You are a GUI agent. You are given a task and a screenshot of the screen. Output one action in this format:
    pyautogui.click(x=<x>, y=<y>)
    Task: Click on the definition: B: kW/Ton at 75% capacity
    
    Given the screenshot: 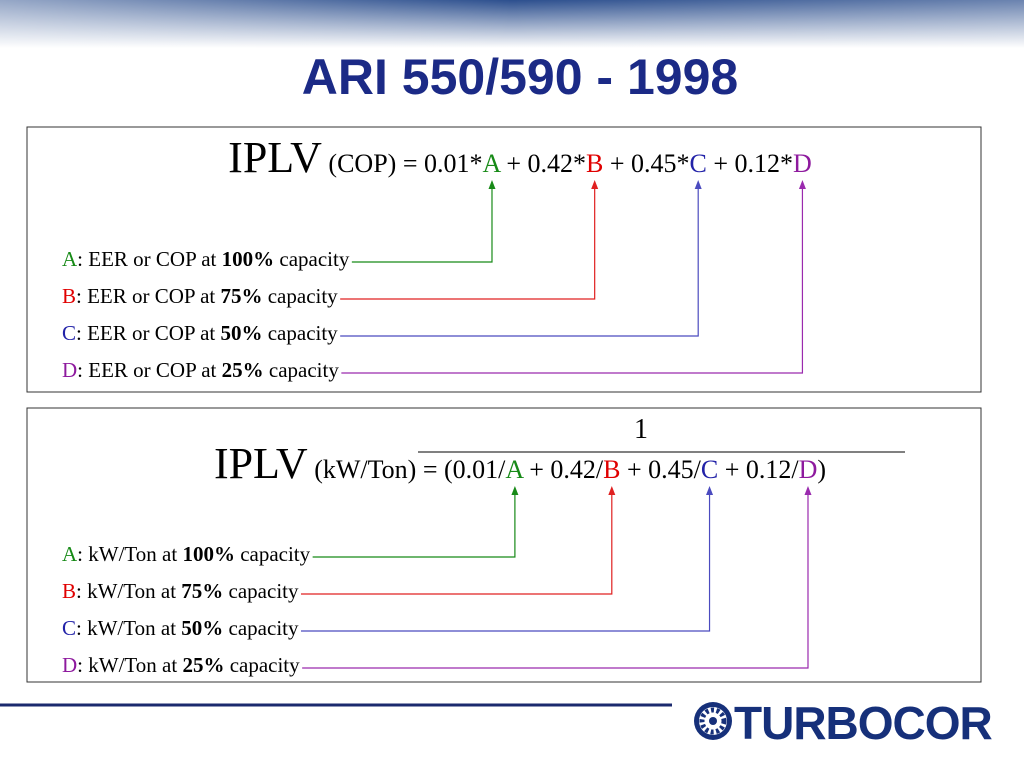 What is the action you would take?
    pyautogui.click(x=180, y=591)
    